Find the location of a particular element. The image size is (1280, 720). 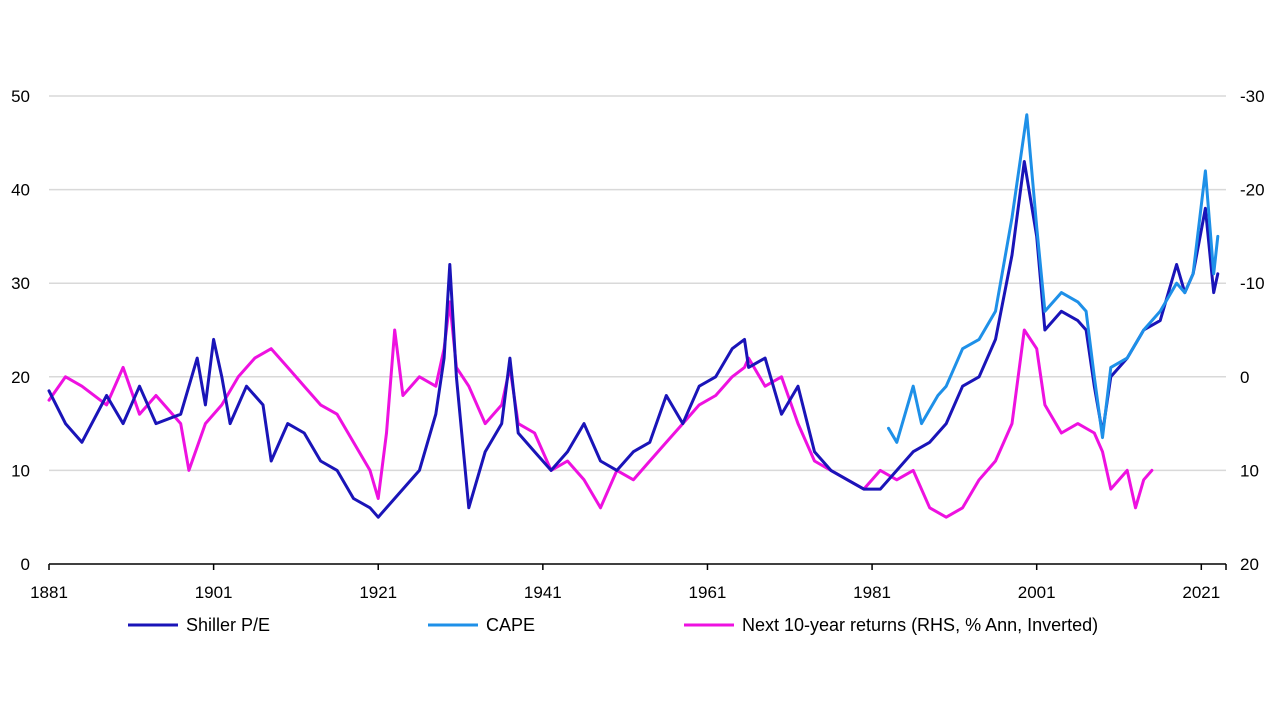

x-tick-1881: 1881 is located at coordinates (49, 592).